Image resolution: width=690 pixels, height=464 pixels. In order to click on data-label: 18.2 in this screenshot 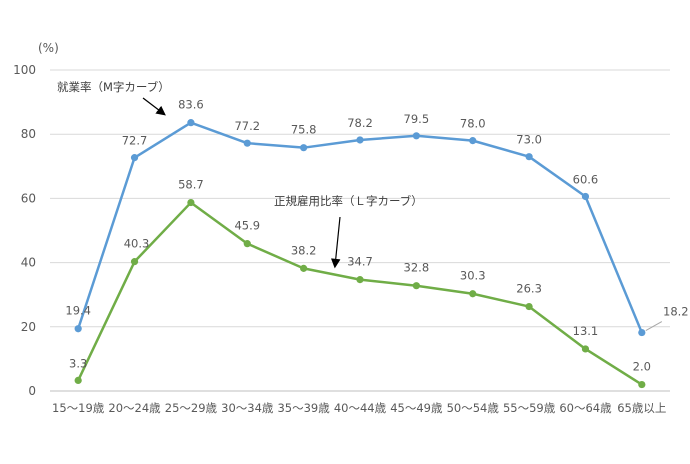, I will do `click(676, 312)`.